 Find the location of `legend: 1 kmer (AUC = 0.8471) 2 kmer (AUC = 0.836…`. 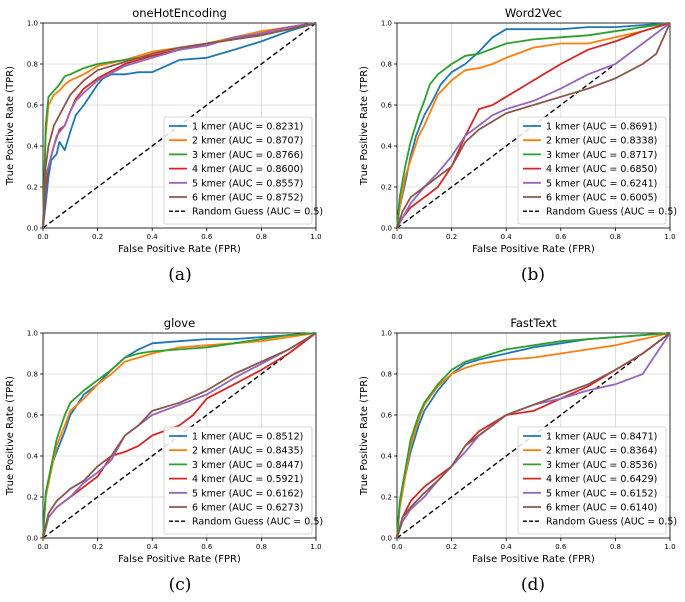

legend: 1 kmer (AUC = 0.8471) 2 kmer (AUC = 0.836… is located at coordinates (597, 480).